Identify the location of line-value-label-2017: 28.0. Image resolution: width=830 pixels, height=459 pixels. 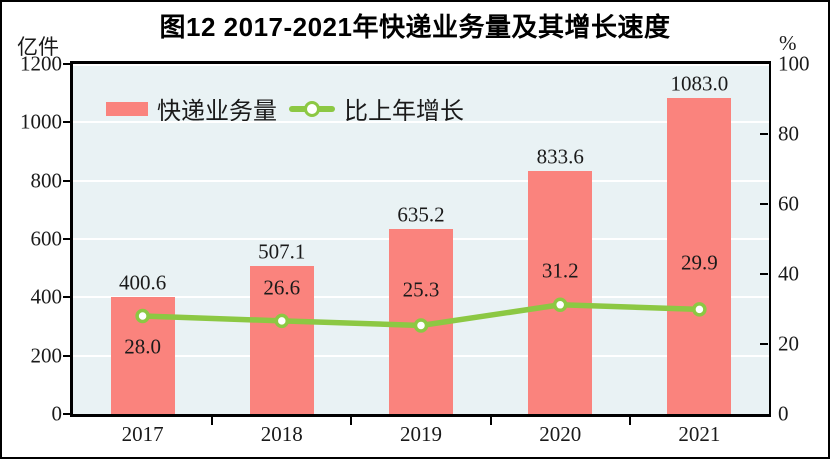
(142, 346).